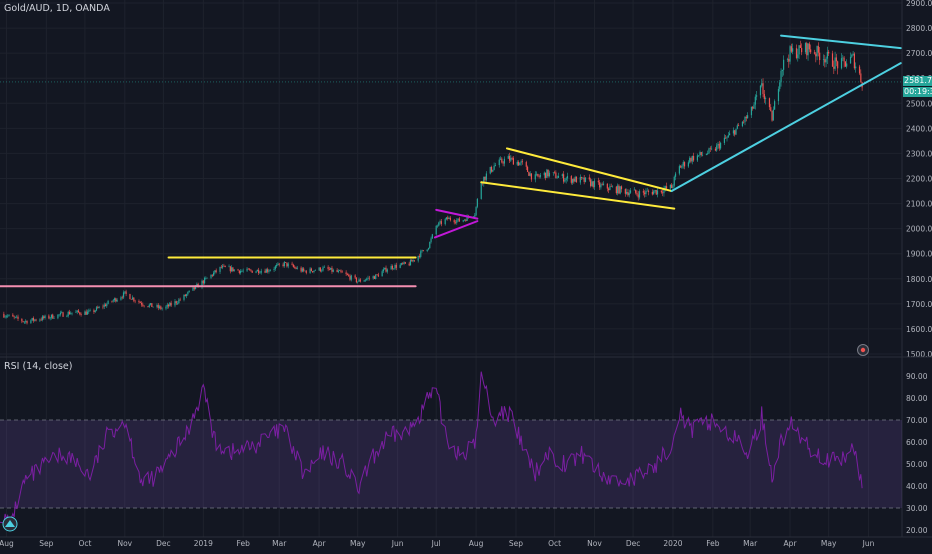 This screenshot has height=554, width=932. Describe the element at coordinates (917, 376) in the screenshot. I see `rsi-tick-label: 90.00` at that location.